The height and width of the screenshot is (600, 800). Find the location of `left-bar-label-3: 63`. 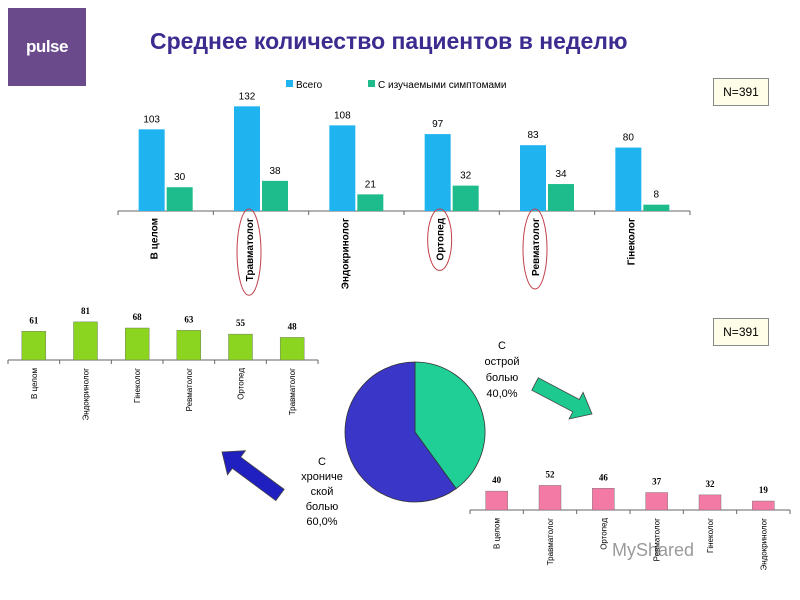

left-bar-label-3: 63 is located at coordinates (189, 319).